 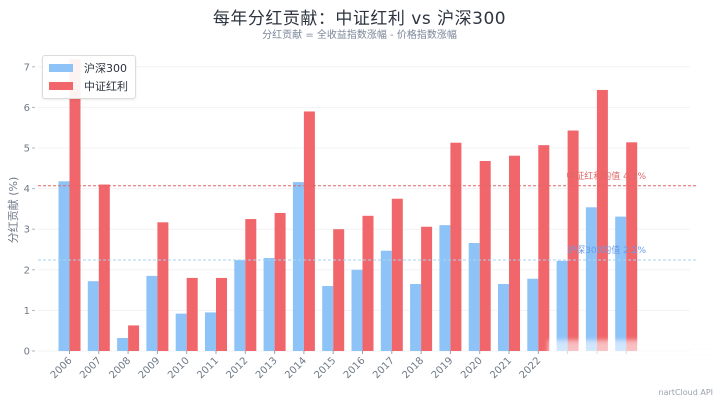 I want to click on y-tick-label: 4, so click(x=27, y=189).